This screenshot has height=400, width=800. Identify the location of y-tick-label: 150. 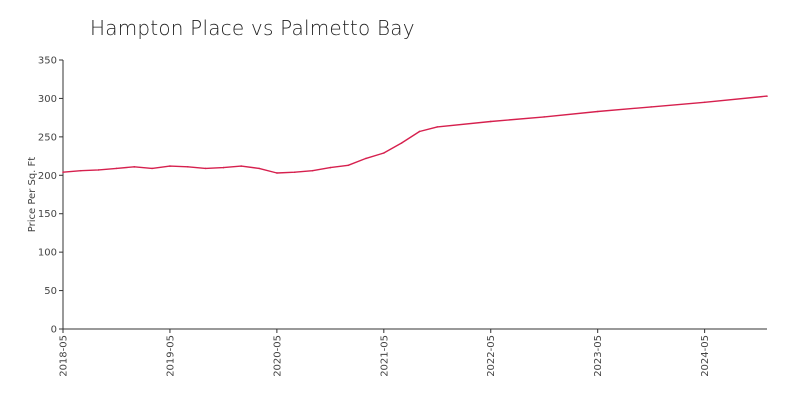
(47, 214).